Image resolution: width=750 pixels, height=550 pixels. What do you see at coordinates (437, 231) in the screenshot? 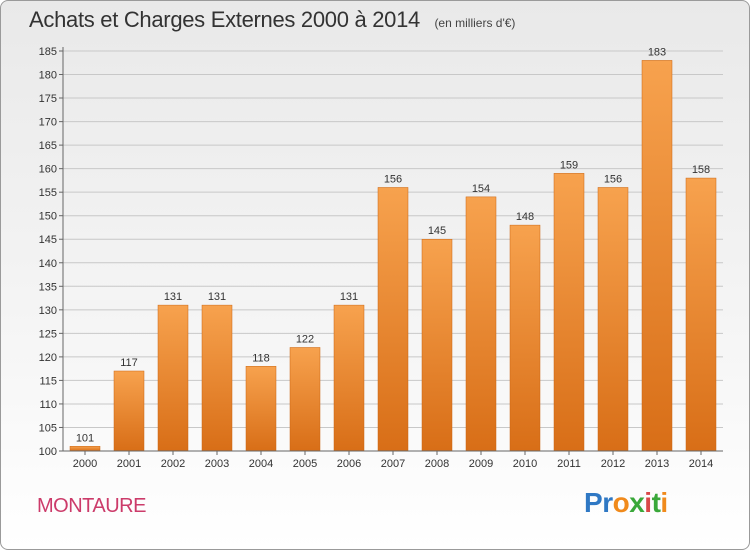
I see `data-label-2008: 145` at bounding box center [437, 231].